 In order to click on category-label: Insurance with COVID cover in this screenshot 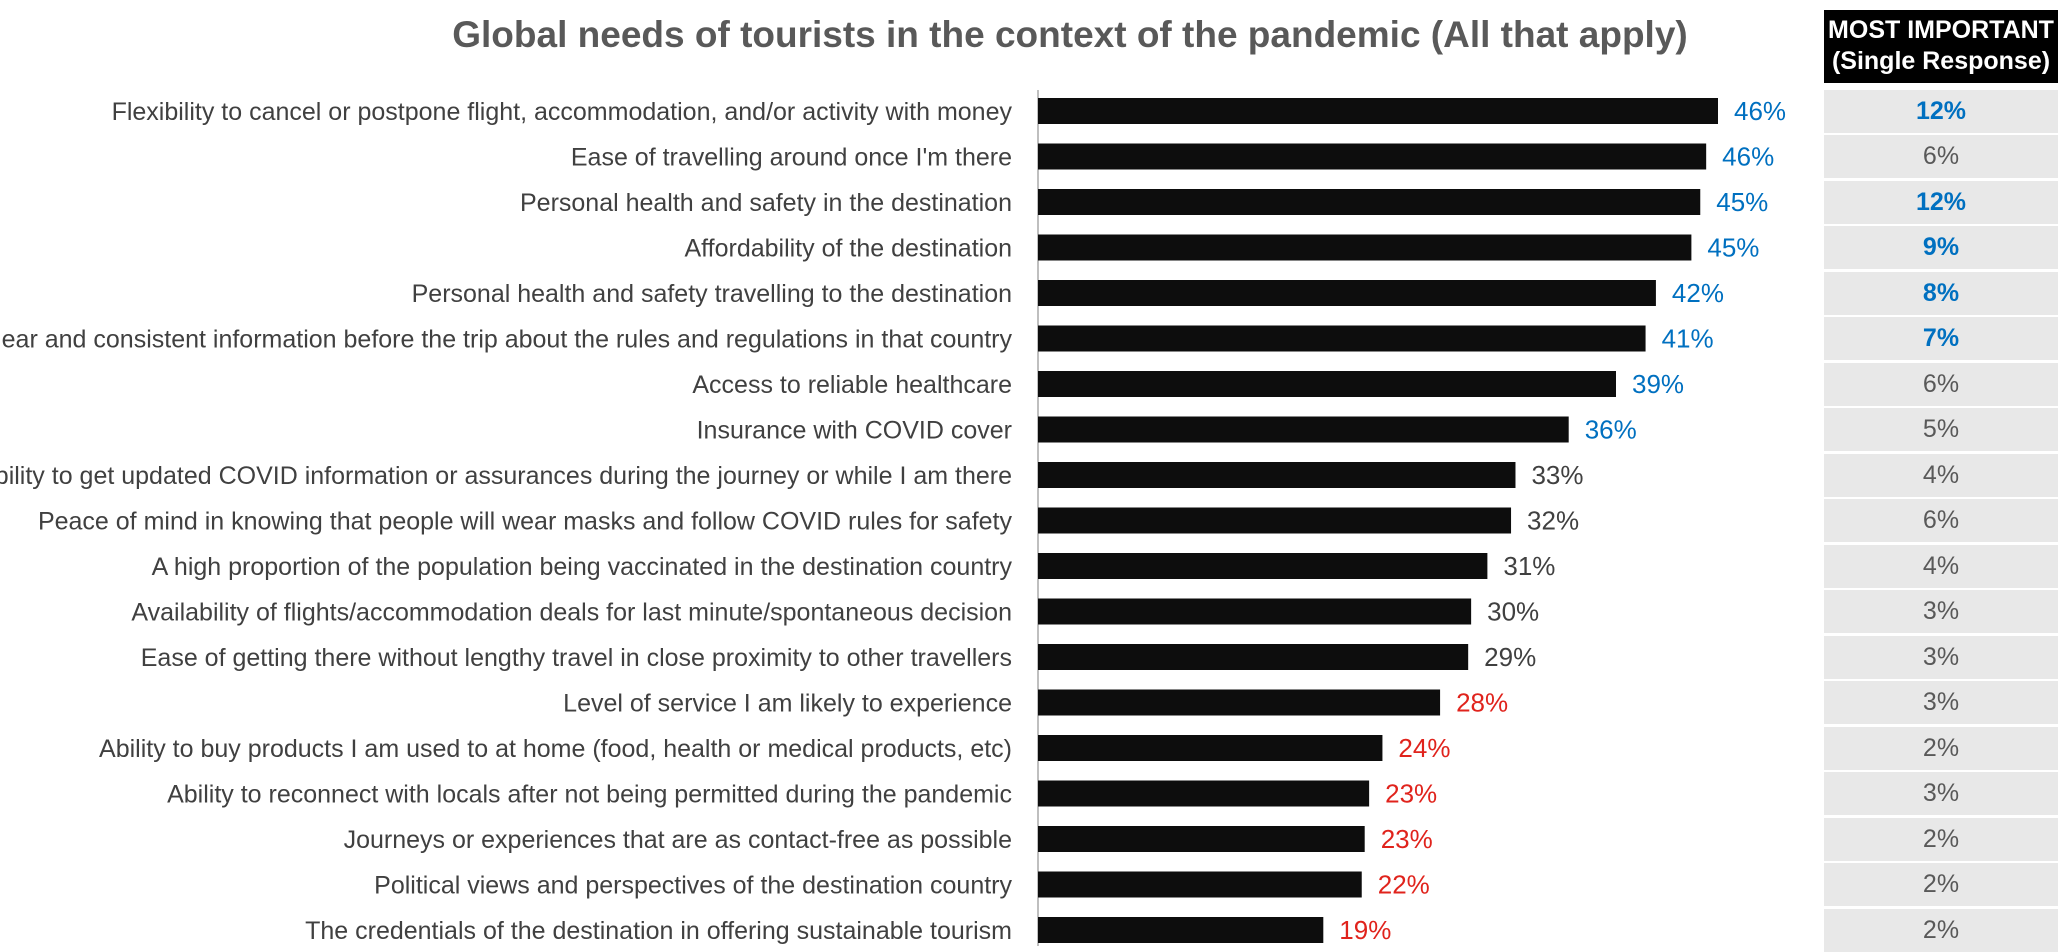, I will do `click(854, 431)`.